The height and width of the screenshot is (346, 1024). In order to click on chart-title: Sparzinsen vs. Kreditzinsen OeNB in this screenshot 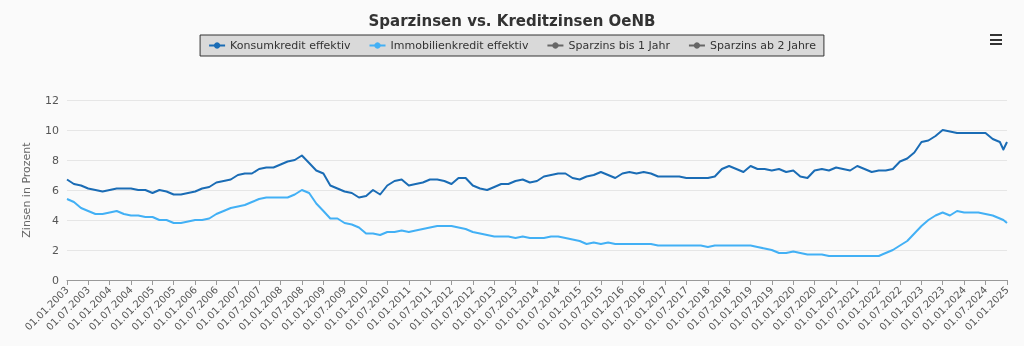, I will do `click(512, 20)`.